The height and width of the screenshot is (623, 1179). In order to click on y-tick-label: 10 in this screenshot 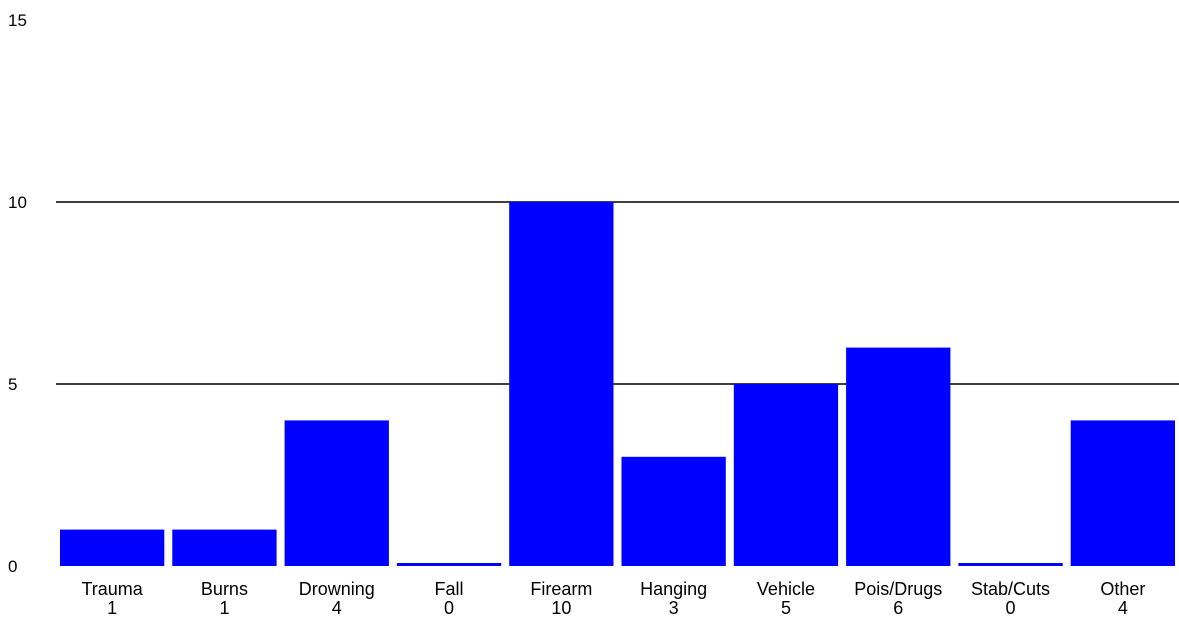, I will do `click(17, 202)`.